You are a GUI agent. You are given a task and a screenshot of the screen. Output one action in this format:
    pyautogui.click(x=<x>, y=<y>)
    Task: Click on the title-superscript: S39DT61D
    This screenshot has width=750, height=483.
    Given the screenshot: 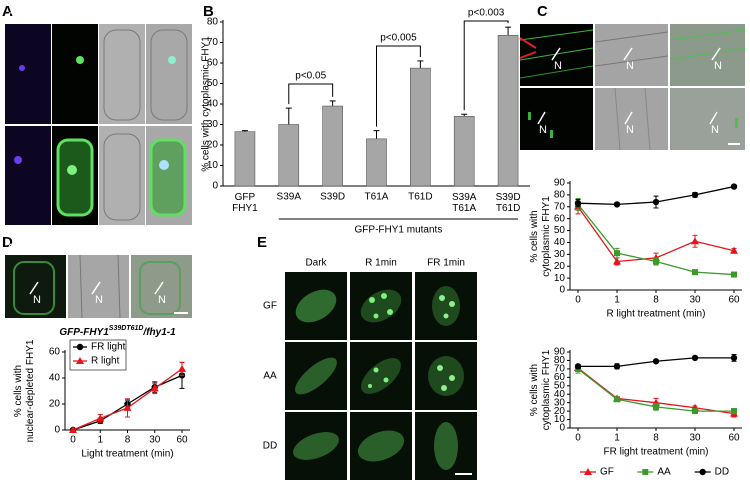 What is the action you would take?
    pyautogui.click(x=126, y=328)
    